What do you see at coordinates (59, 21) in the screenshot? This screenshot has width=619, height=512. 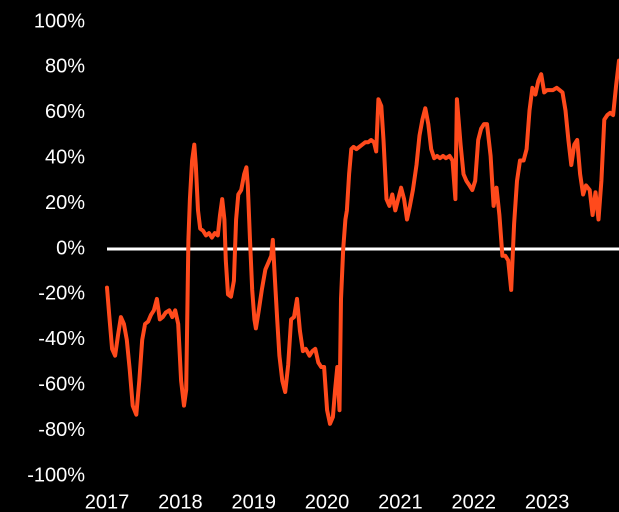 I see `y-tick-label: 100%` at bounding box center [59, 21].